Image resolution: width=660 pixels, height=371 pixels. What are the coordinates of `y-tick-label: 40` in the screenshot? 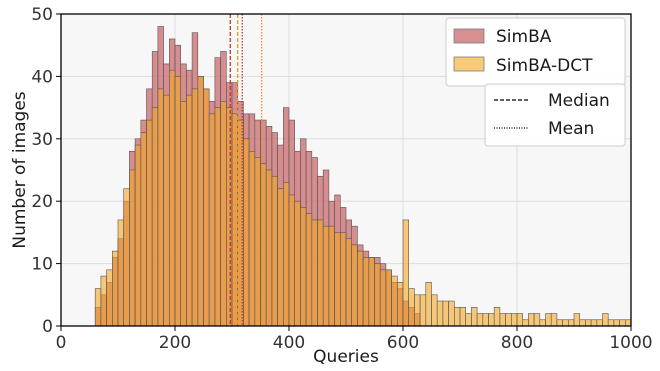 It's located at (42, 77).